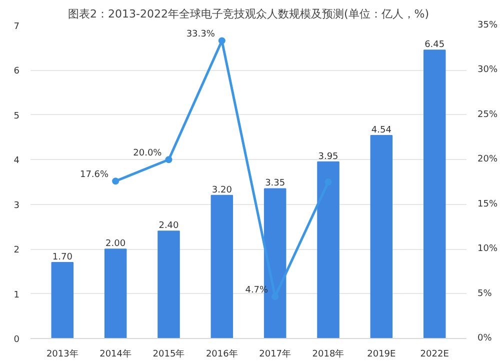 Image resolution: width=500 pixels, height=362 pixels. I want to click on data-label: 6.45, so click(434, 45).